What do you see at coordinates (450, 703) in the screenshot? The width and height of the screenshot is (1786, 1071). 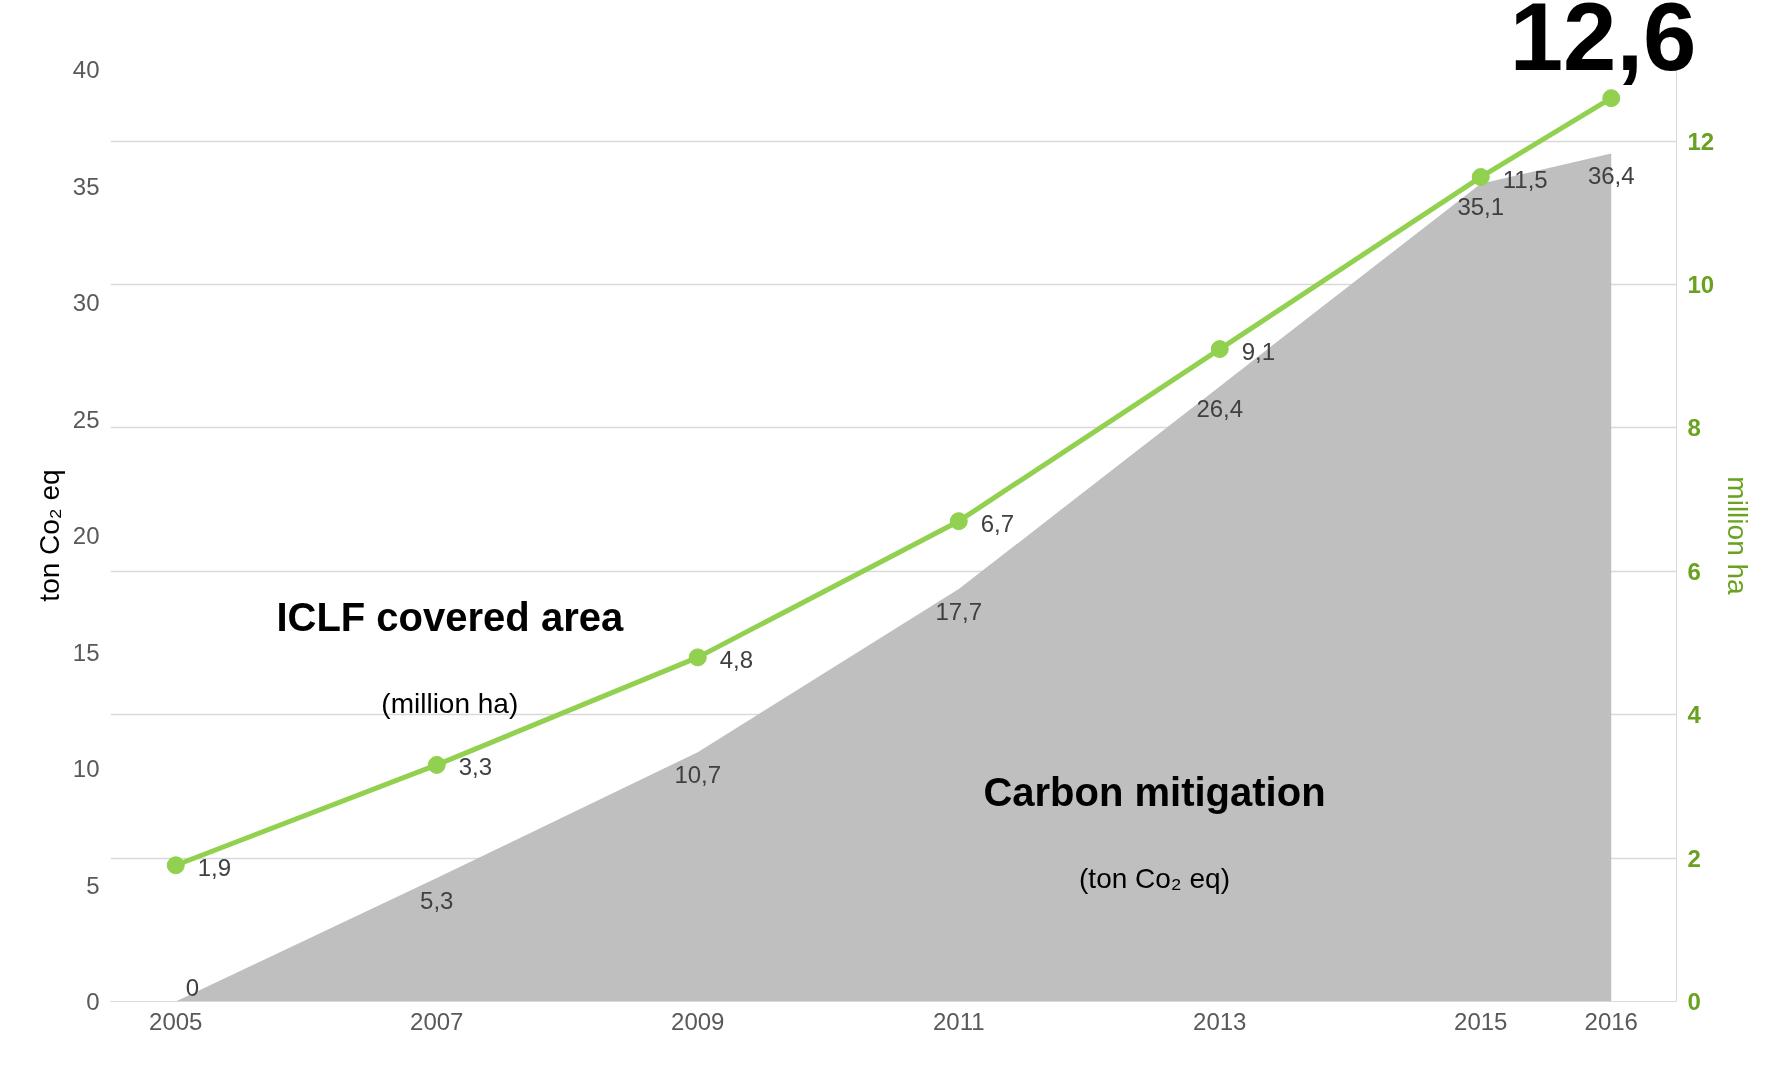 I see `annotation: (million ha)` at bounding box center [450, 703].